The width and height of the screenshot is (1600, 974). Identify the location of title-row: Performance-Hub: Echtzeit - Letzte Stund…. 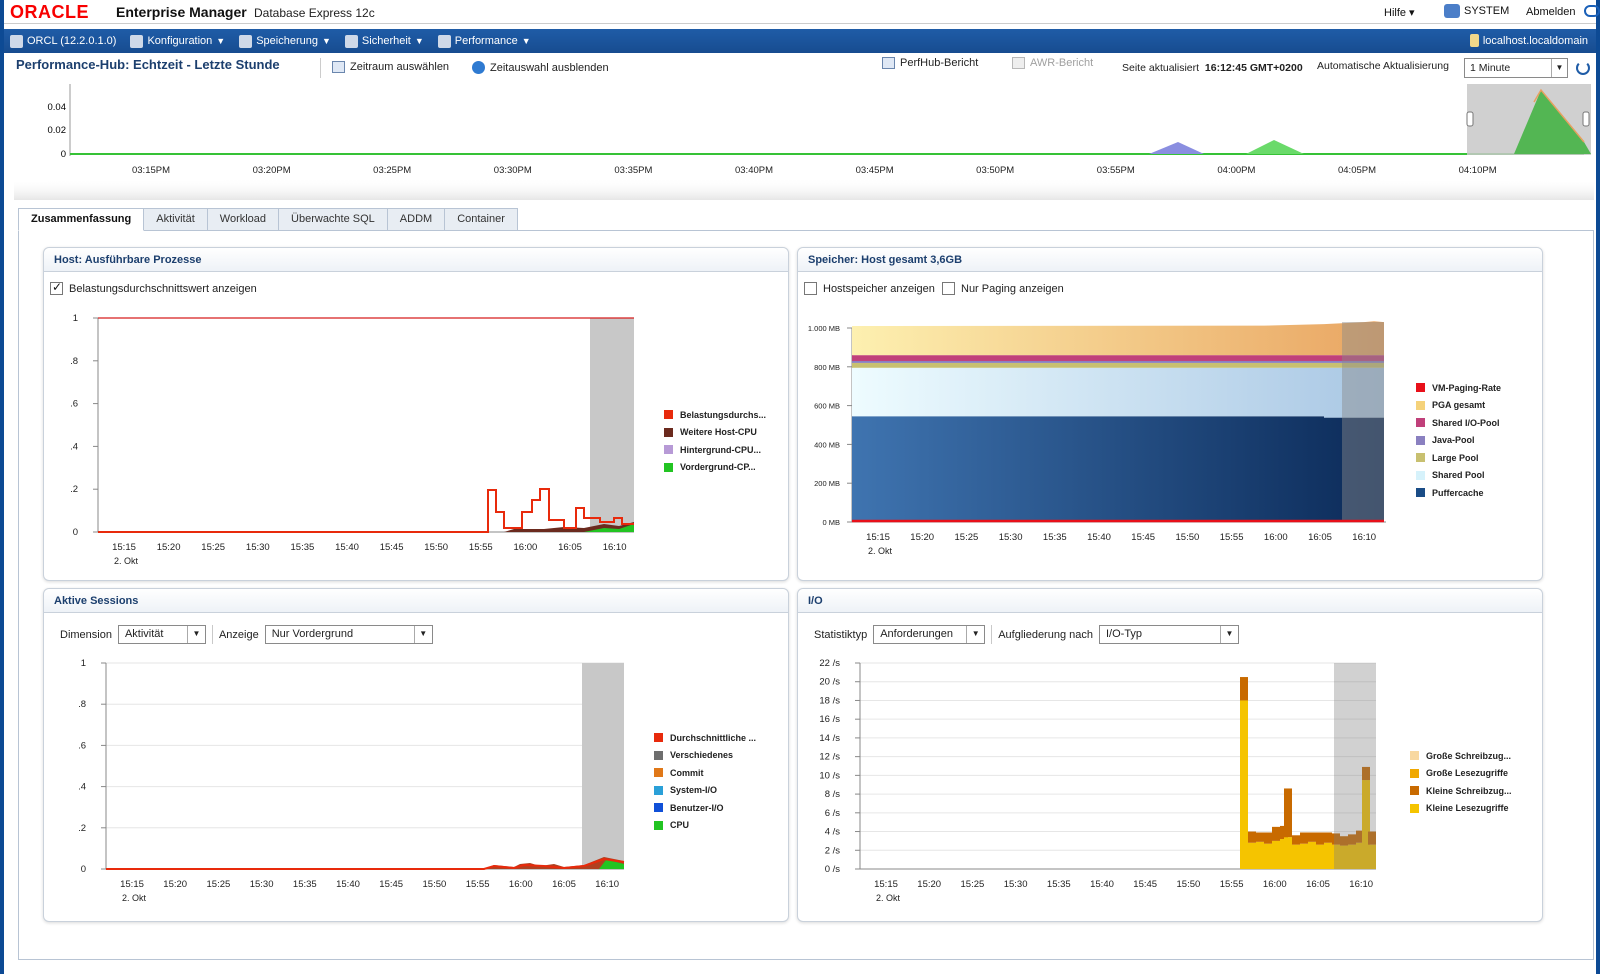
(800, 68).